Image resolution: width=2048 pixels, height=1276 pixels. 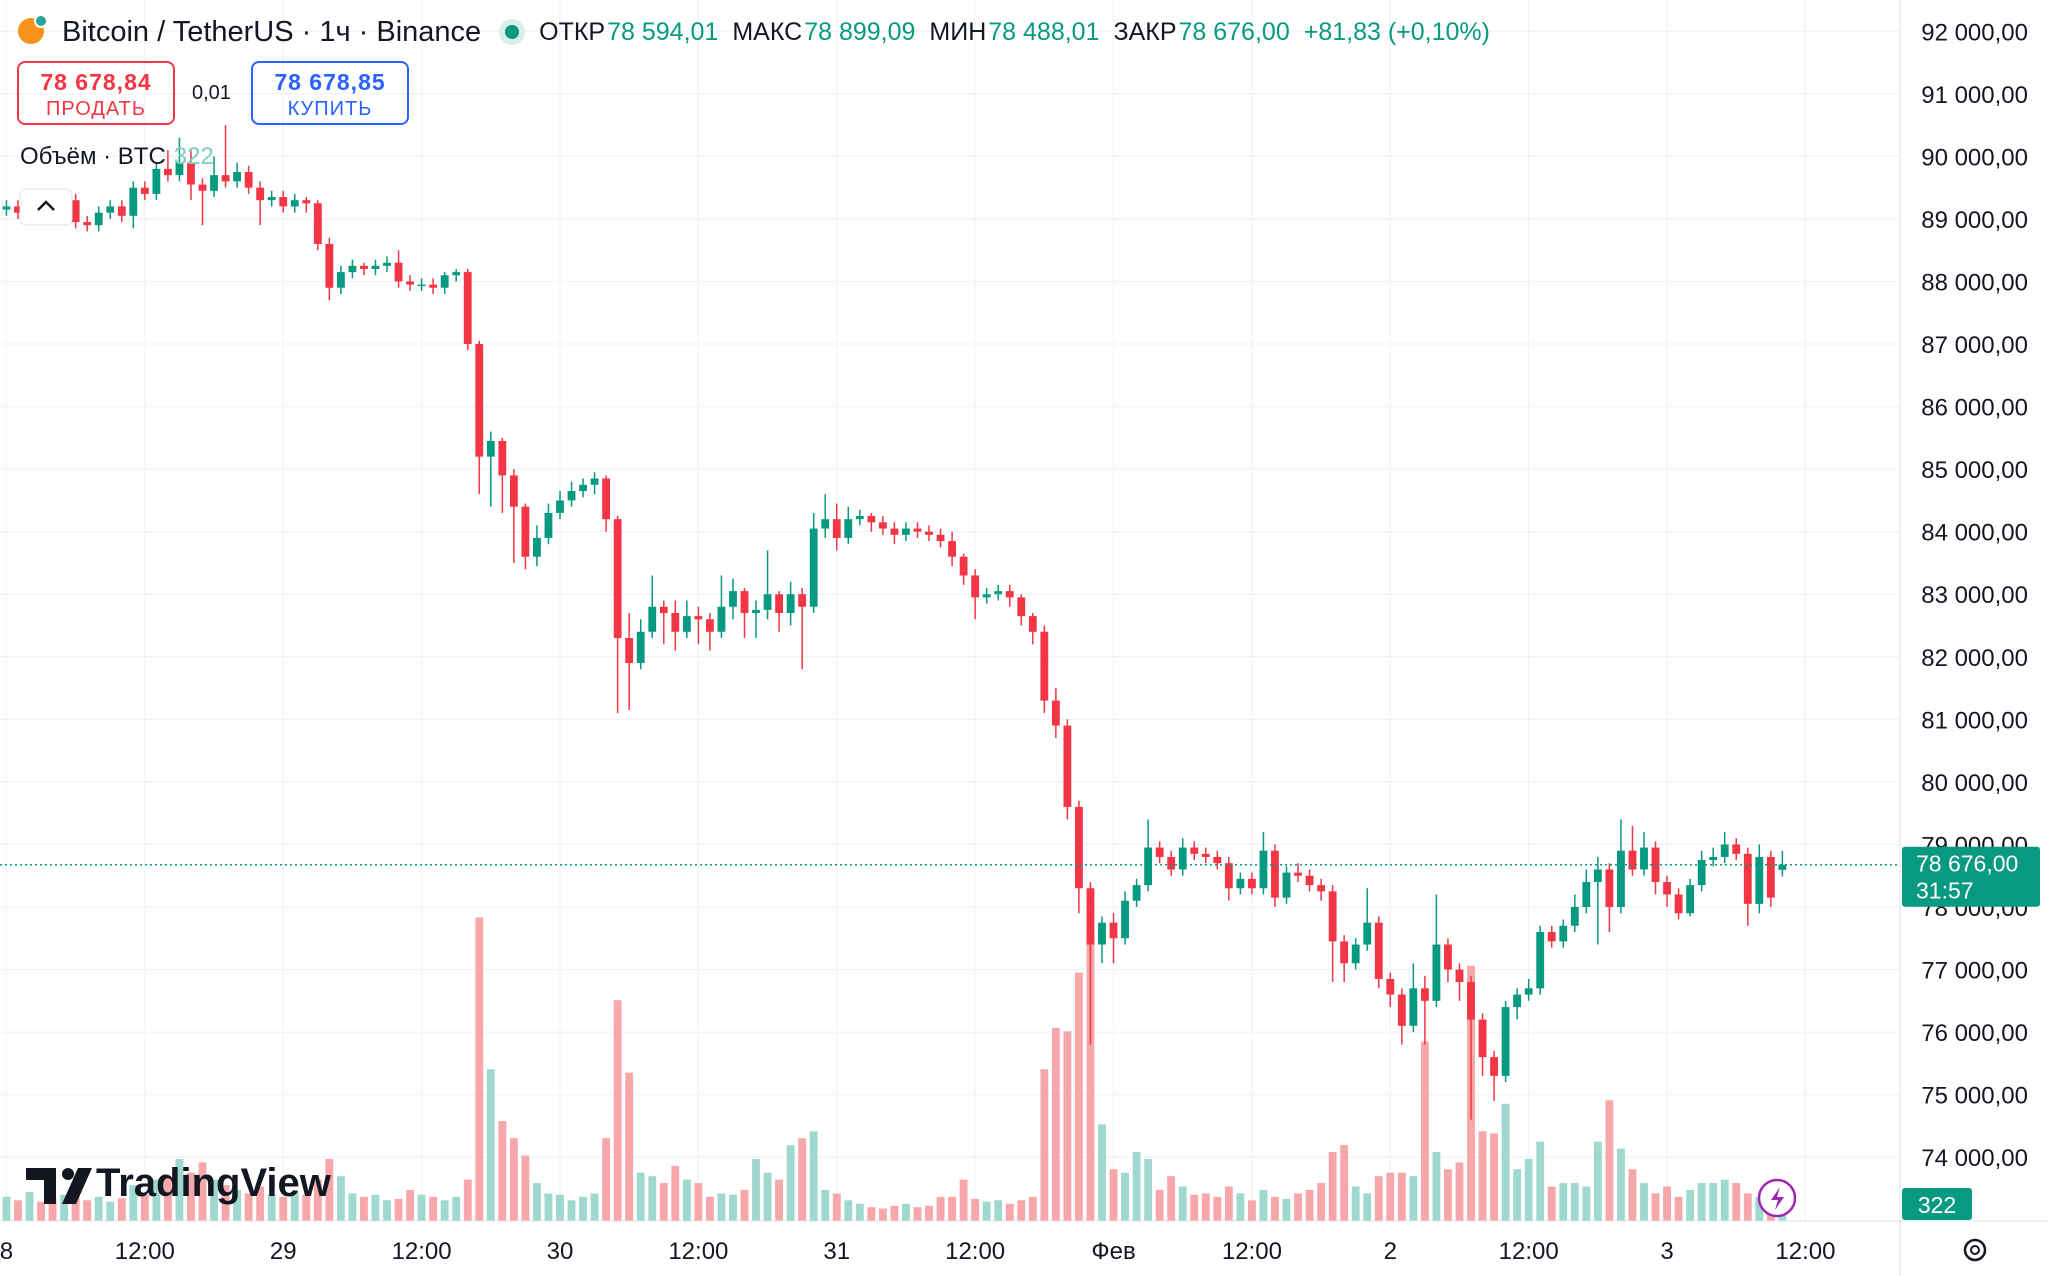 What do you see at coordinates (1396, 31) in the screenshot?
I see `price-change: +81,83 (+0,10%)` at bounding box center [1396, 31].